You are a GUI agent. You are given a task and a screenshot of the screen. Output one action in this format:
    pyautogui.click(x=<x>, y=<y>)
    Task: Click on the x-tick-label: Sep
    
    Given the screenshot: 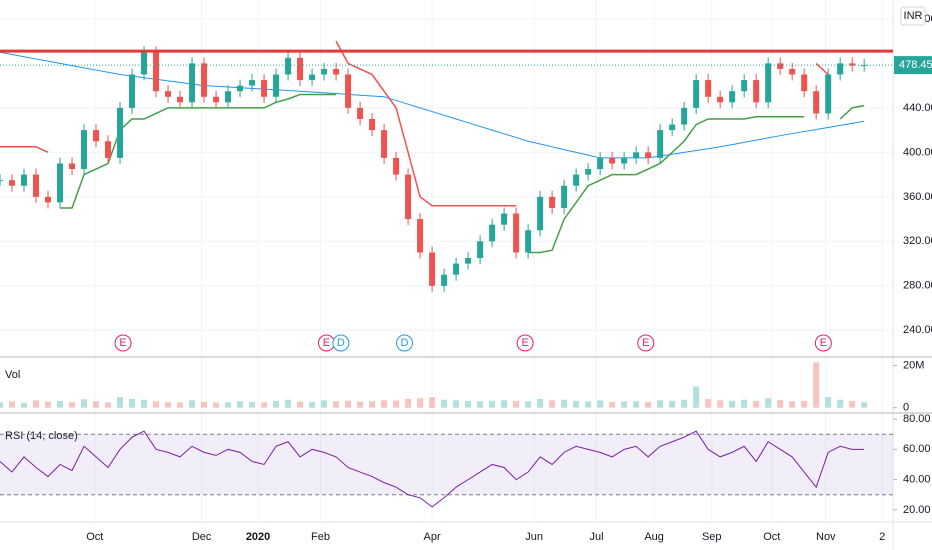 What is the action you would take?
    pyautogui.click(x=712, y=537)
    